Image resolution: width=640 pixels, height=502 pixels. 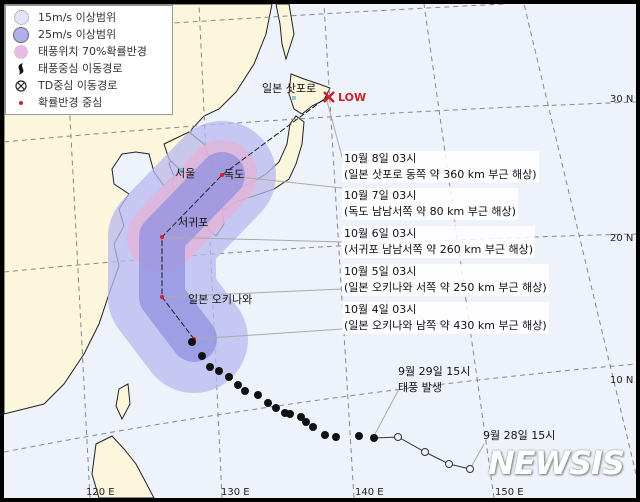 I want to click on sapporo-marker, so click(x=294, y=98).